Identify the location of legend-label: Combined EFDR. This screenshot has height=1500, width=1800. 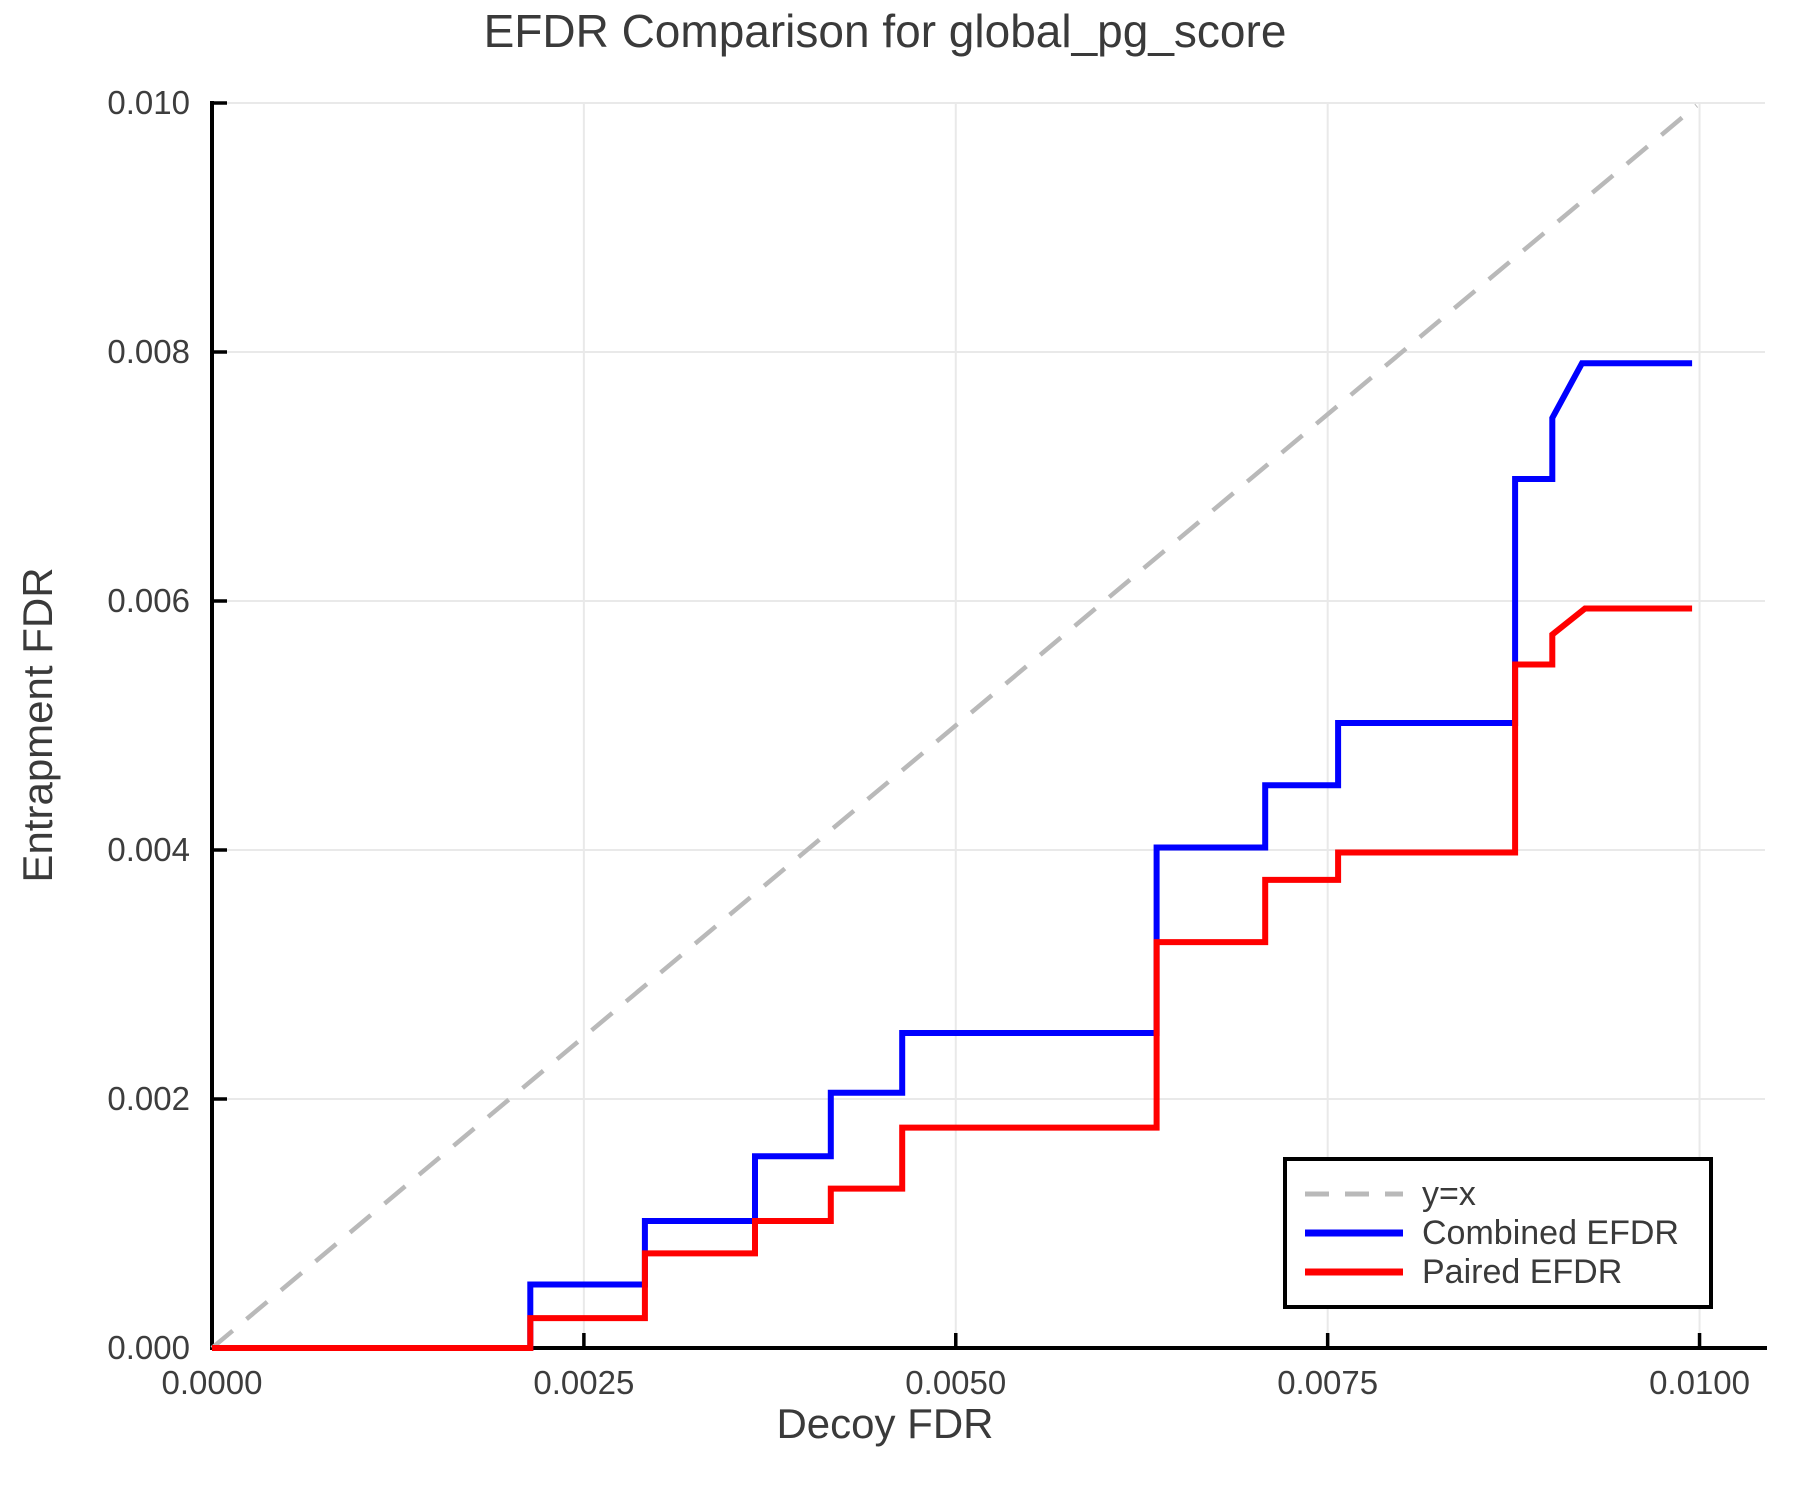
(1550, 1232).